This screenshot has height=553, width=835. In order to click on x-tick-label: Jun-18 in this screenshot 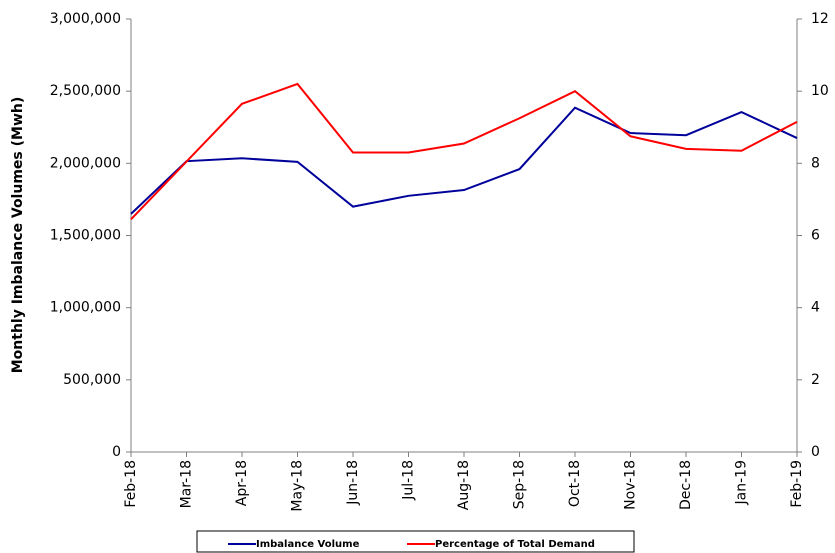, I will do `click(353, 483)`.